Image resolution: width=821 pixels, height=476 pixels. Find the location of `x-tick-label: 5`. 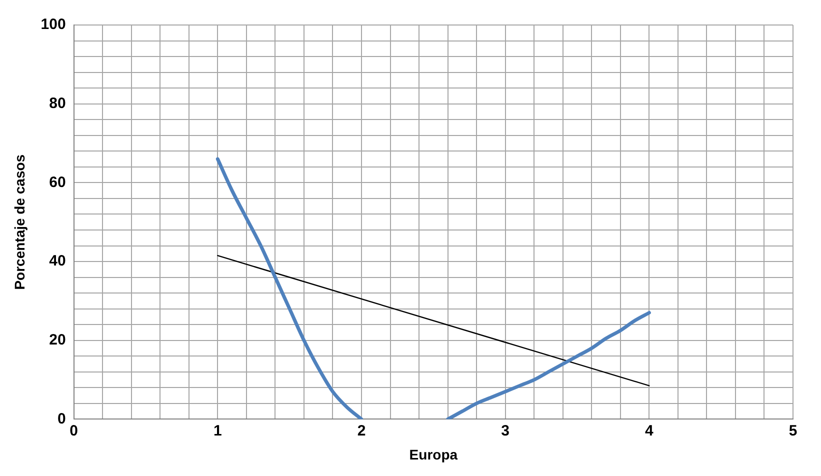

x-tick-label: 5 is located at coordinates (793, 431).